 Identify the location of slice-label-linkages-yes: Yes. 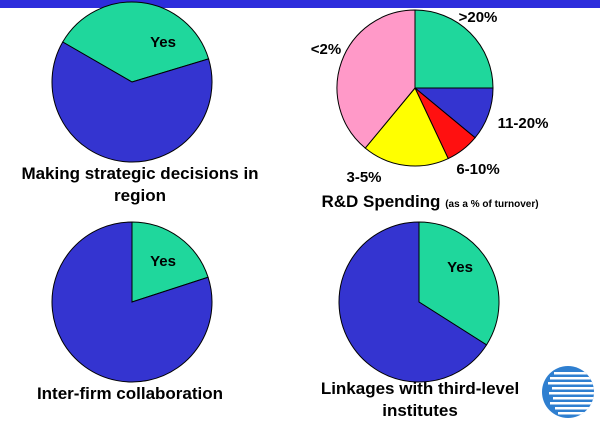
(460, 267).